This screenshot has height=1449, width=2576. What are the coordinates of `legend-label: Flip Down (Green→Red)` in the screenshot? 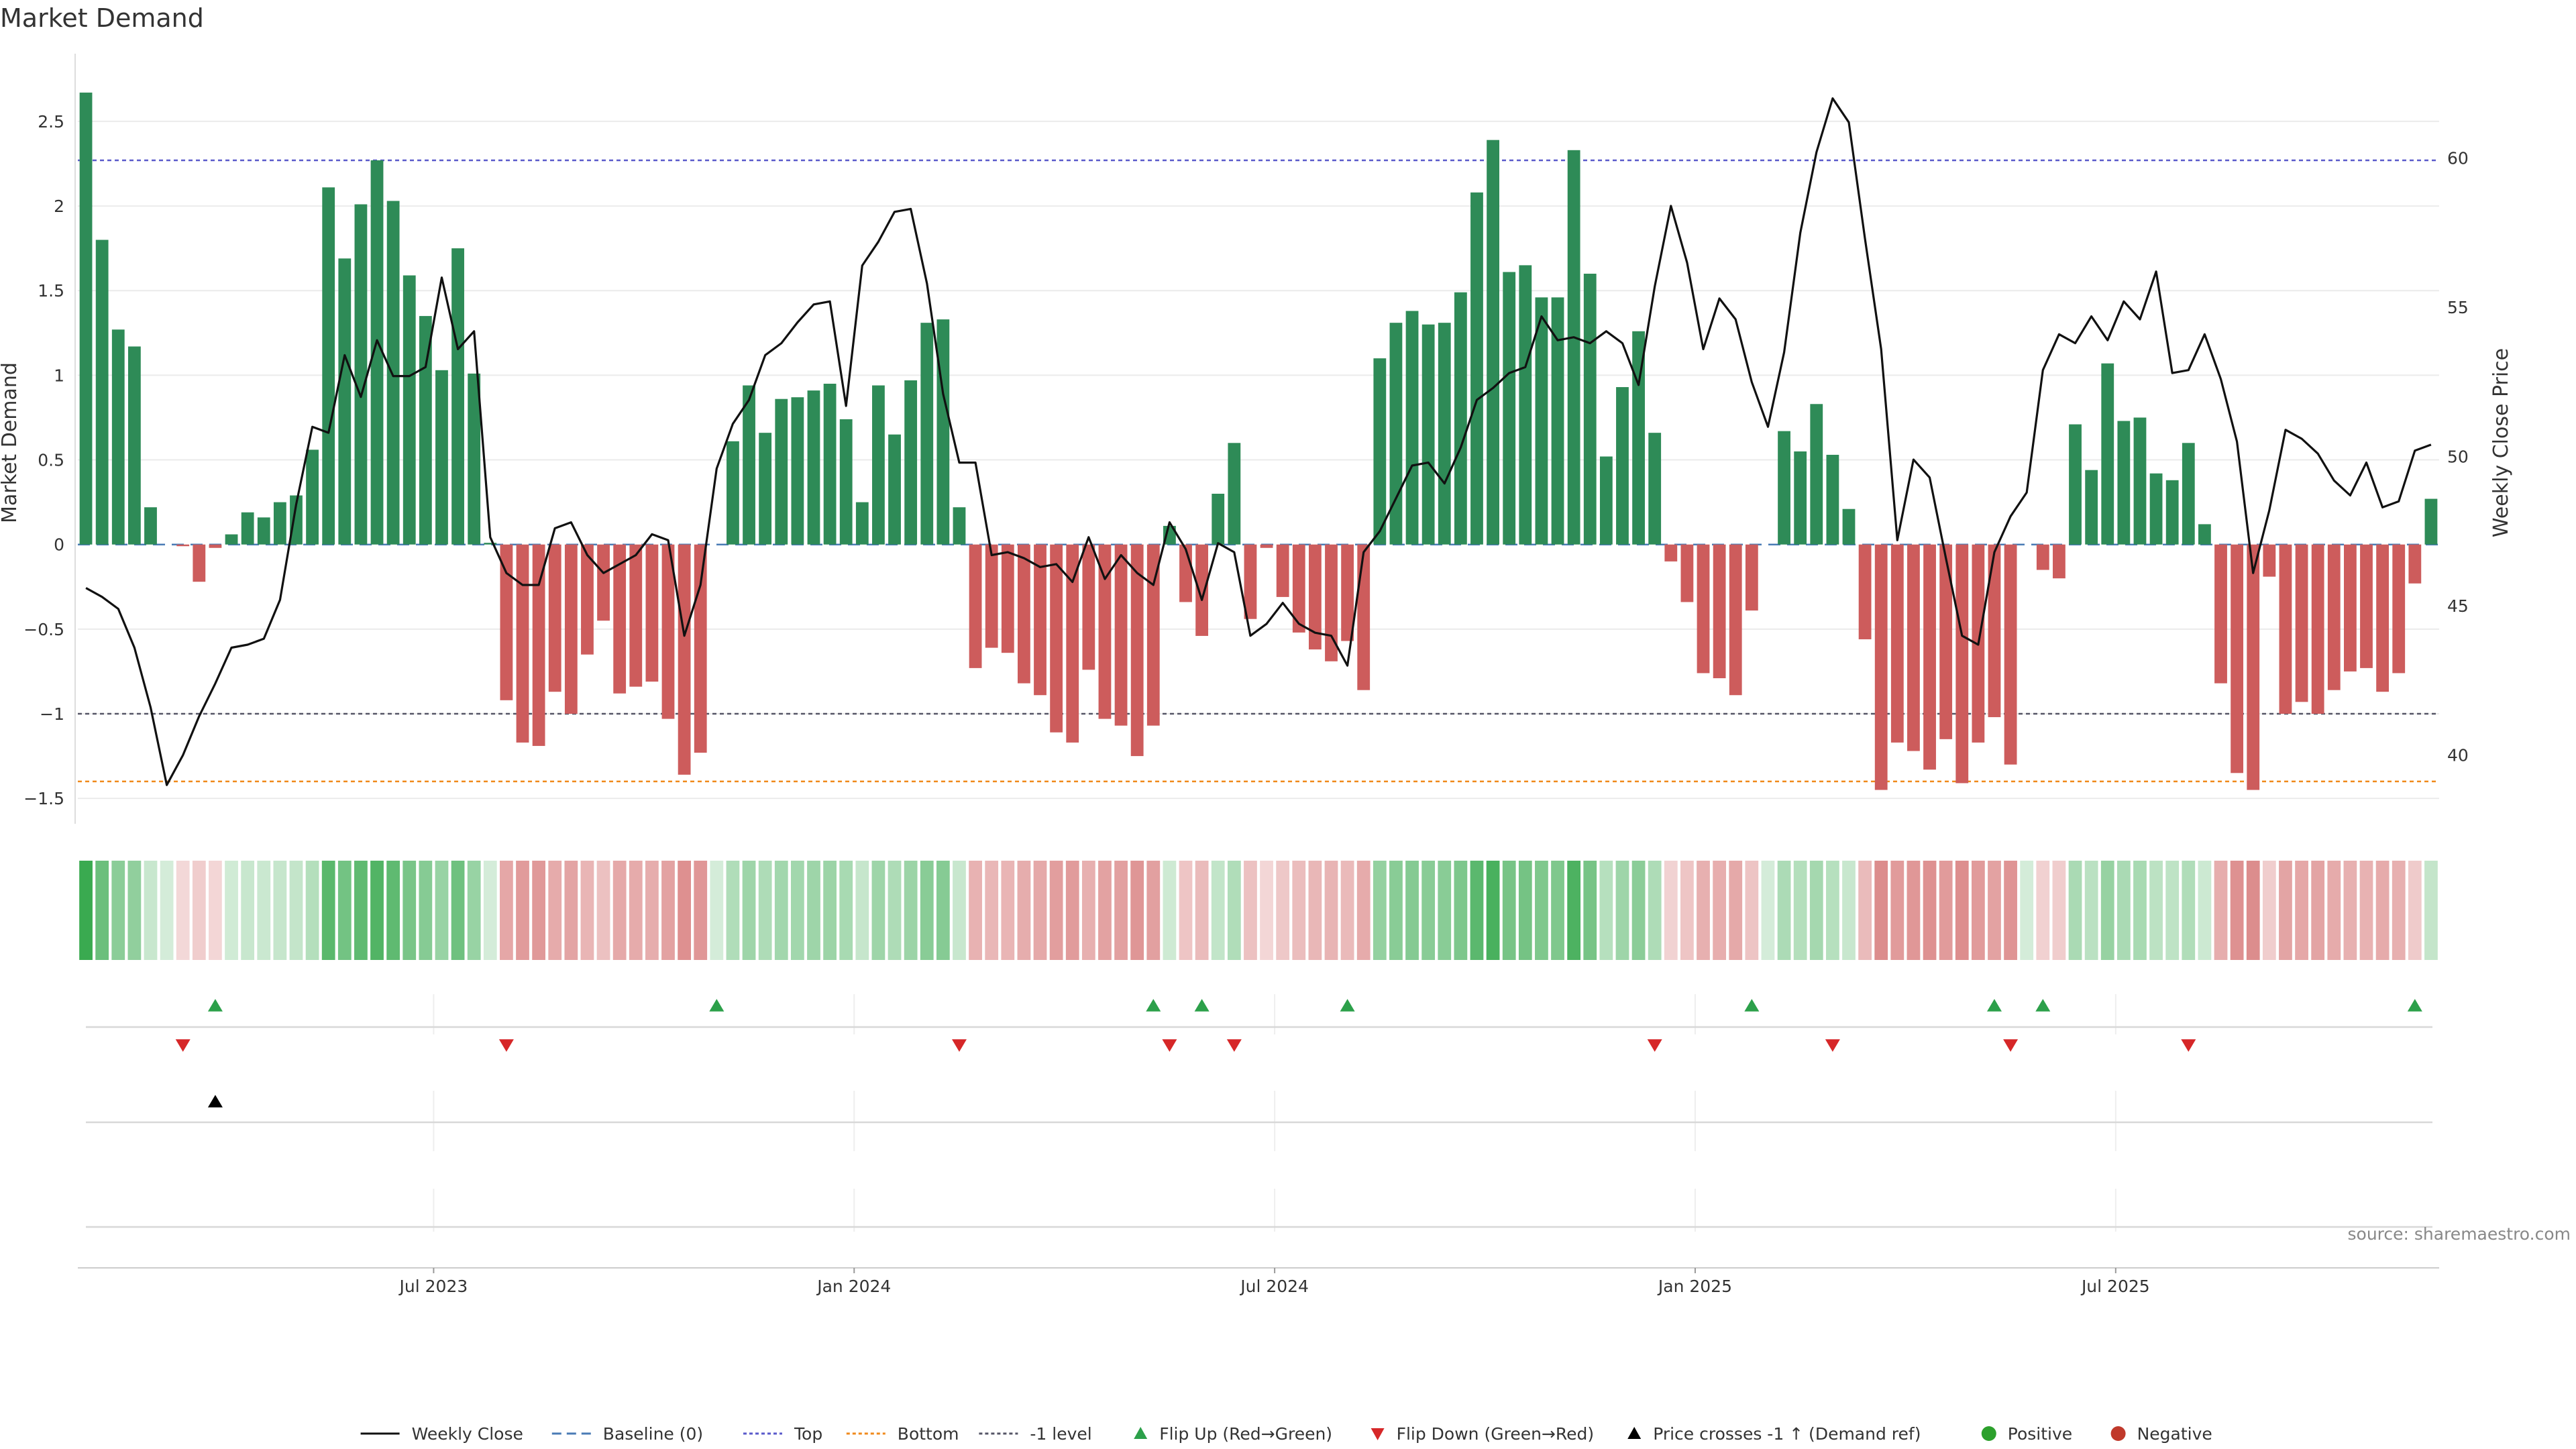 It's located at (1496, 1434).